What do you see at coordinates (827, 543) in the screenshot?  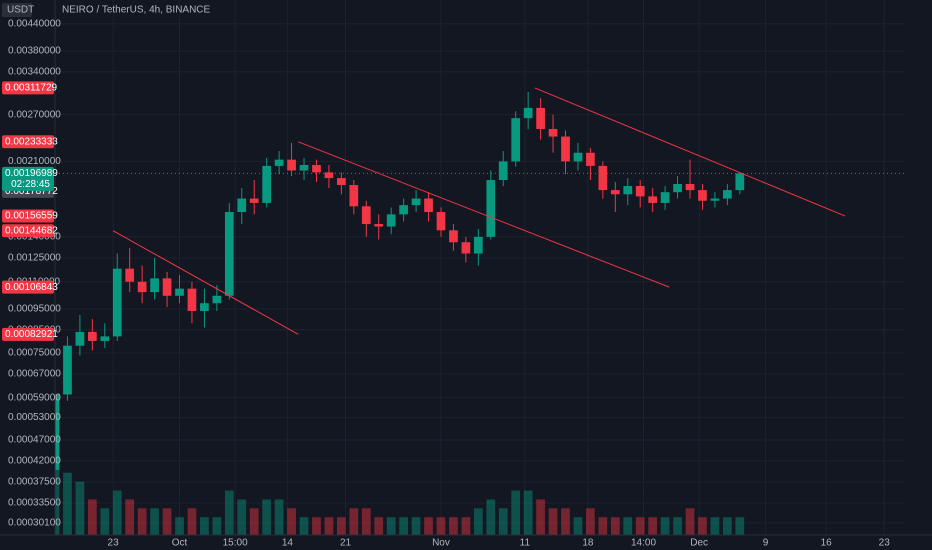 I see `x-tick-label: 16` at bounding box center [827, 543].